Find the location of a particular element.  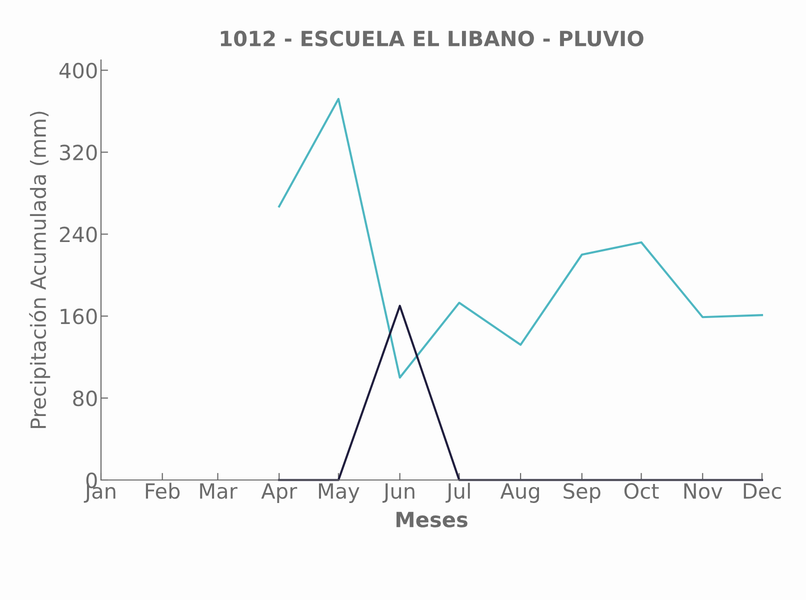

x-tick-label: Sep is located at coordinates (582, 493).